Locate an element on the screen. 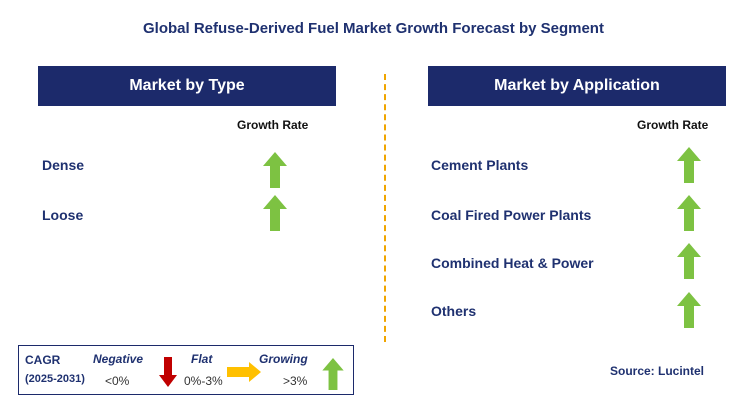 This screenshot has width=747, height=401. application-row-cement-plants: Cement Plants is located at coordinates (480, 165).